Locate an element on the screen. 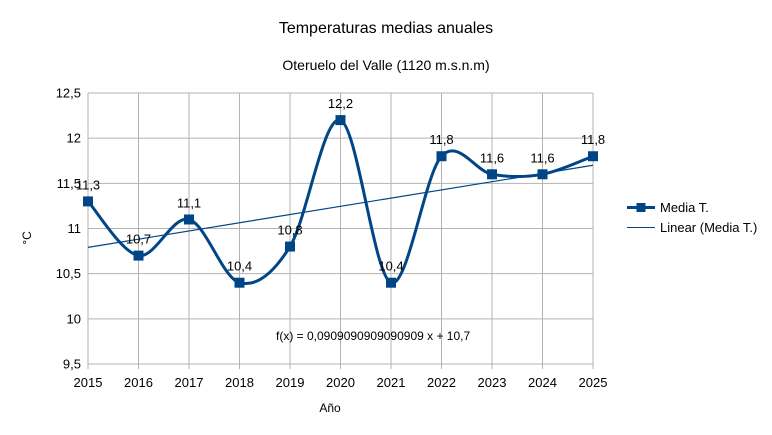 The height and width of the screenshot is (435, 772). x-tick-label: 2020 is located at coordinates (340, 382).